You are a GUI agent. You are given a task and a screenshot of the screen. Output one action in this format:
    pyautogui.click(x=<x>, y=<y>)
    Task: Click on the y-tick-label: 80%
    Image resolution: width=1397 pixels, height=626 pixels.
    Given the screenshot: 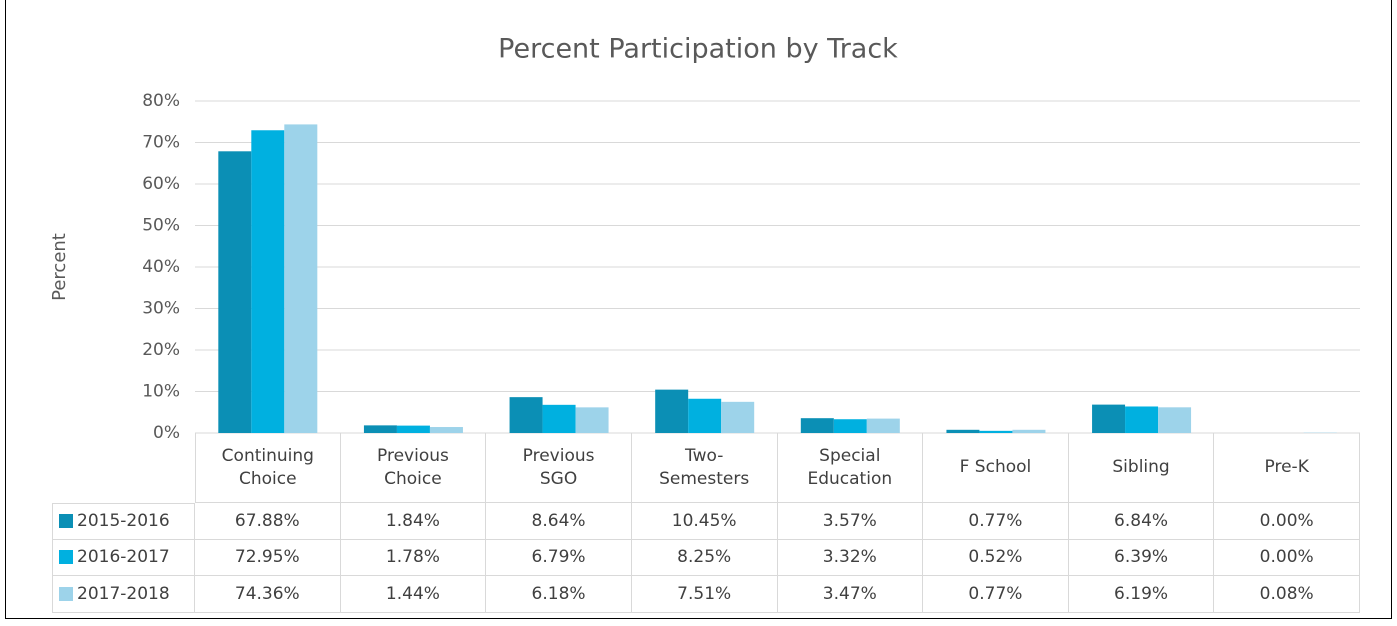 What is the action you would take?
    pyautogui.click(x=161, y=101)
    